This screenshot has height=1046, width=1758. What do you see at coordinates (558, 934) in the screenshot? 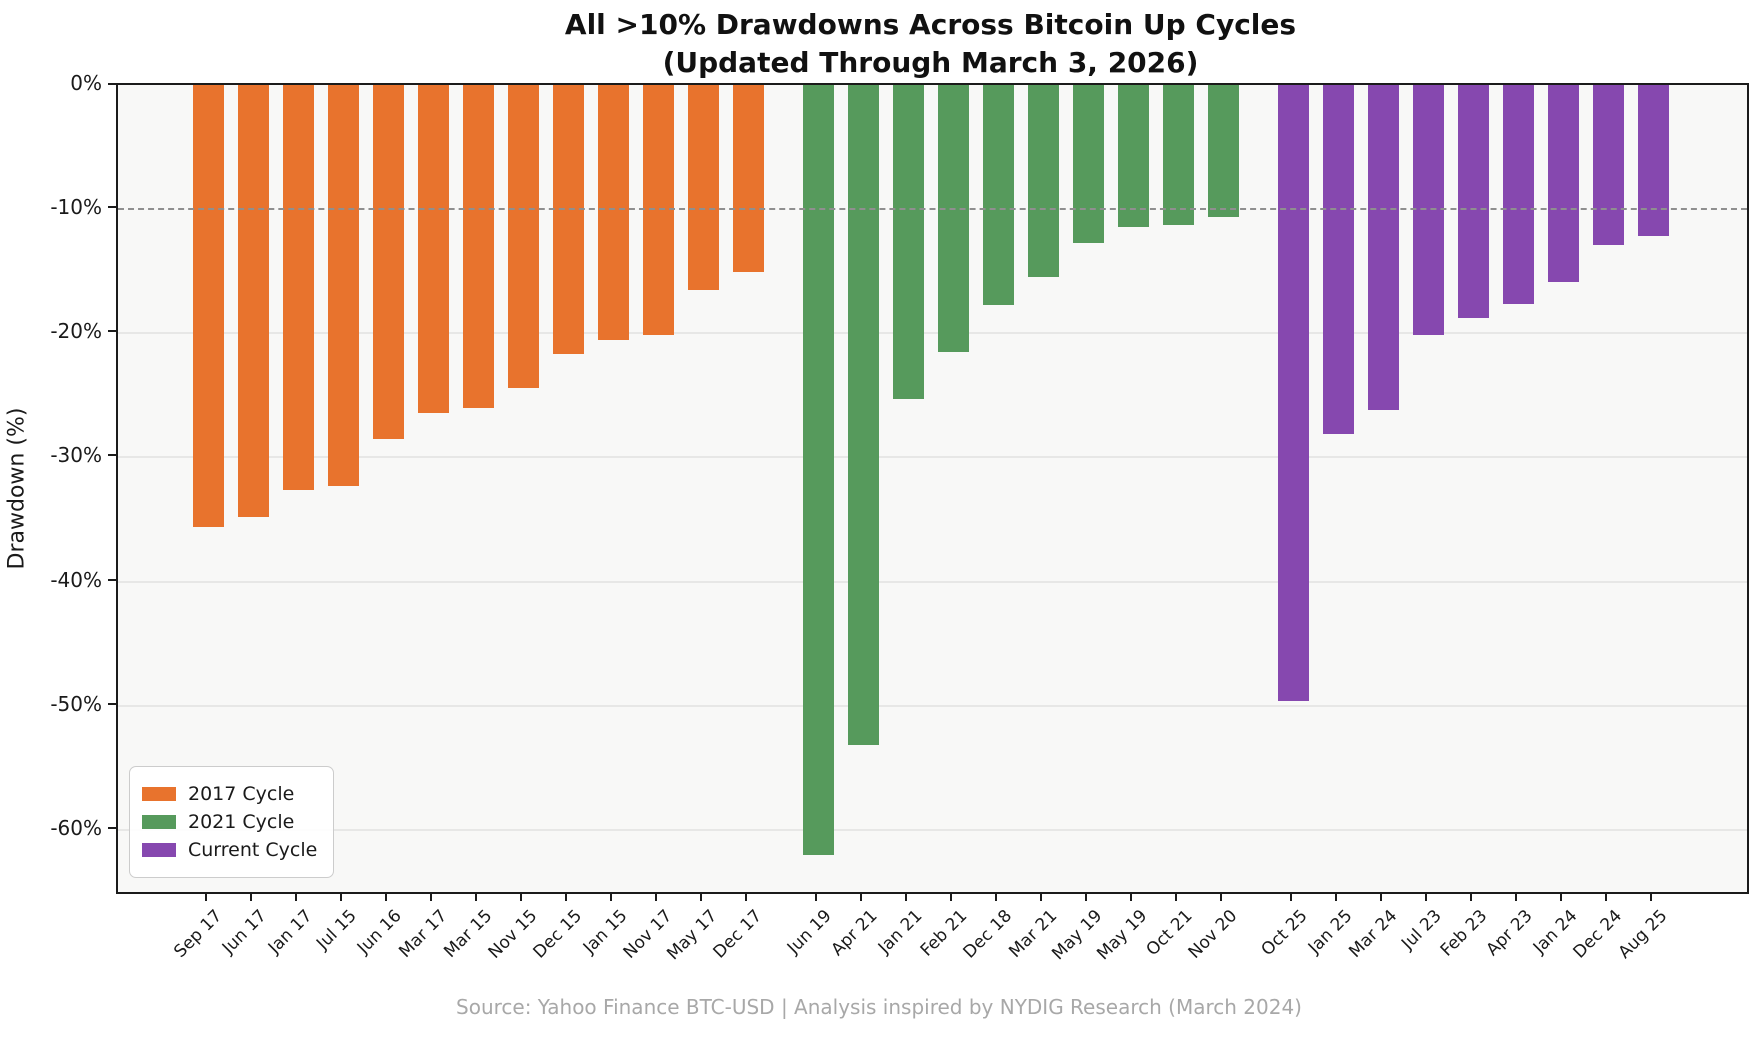
I see `x-tick-label: Dec 15` at bounding box center [558, 934].